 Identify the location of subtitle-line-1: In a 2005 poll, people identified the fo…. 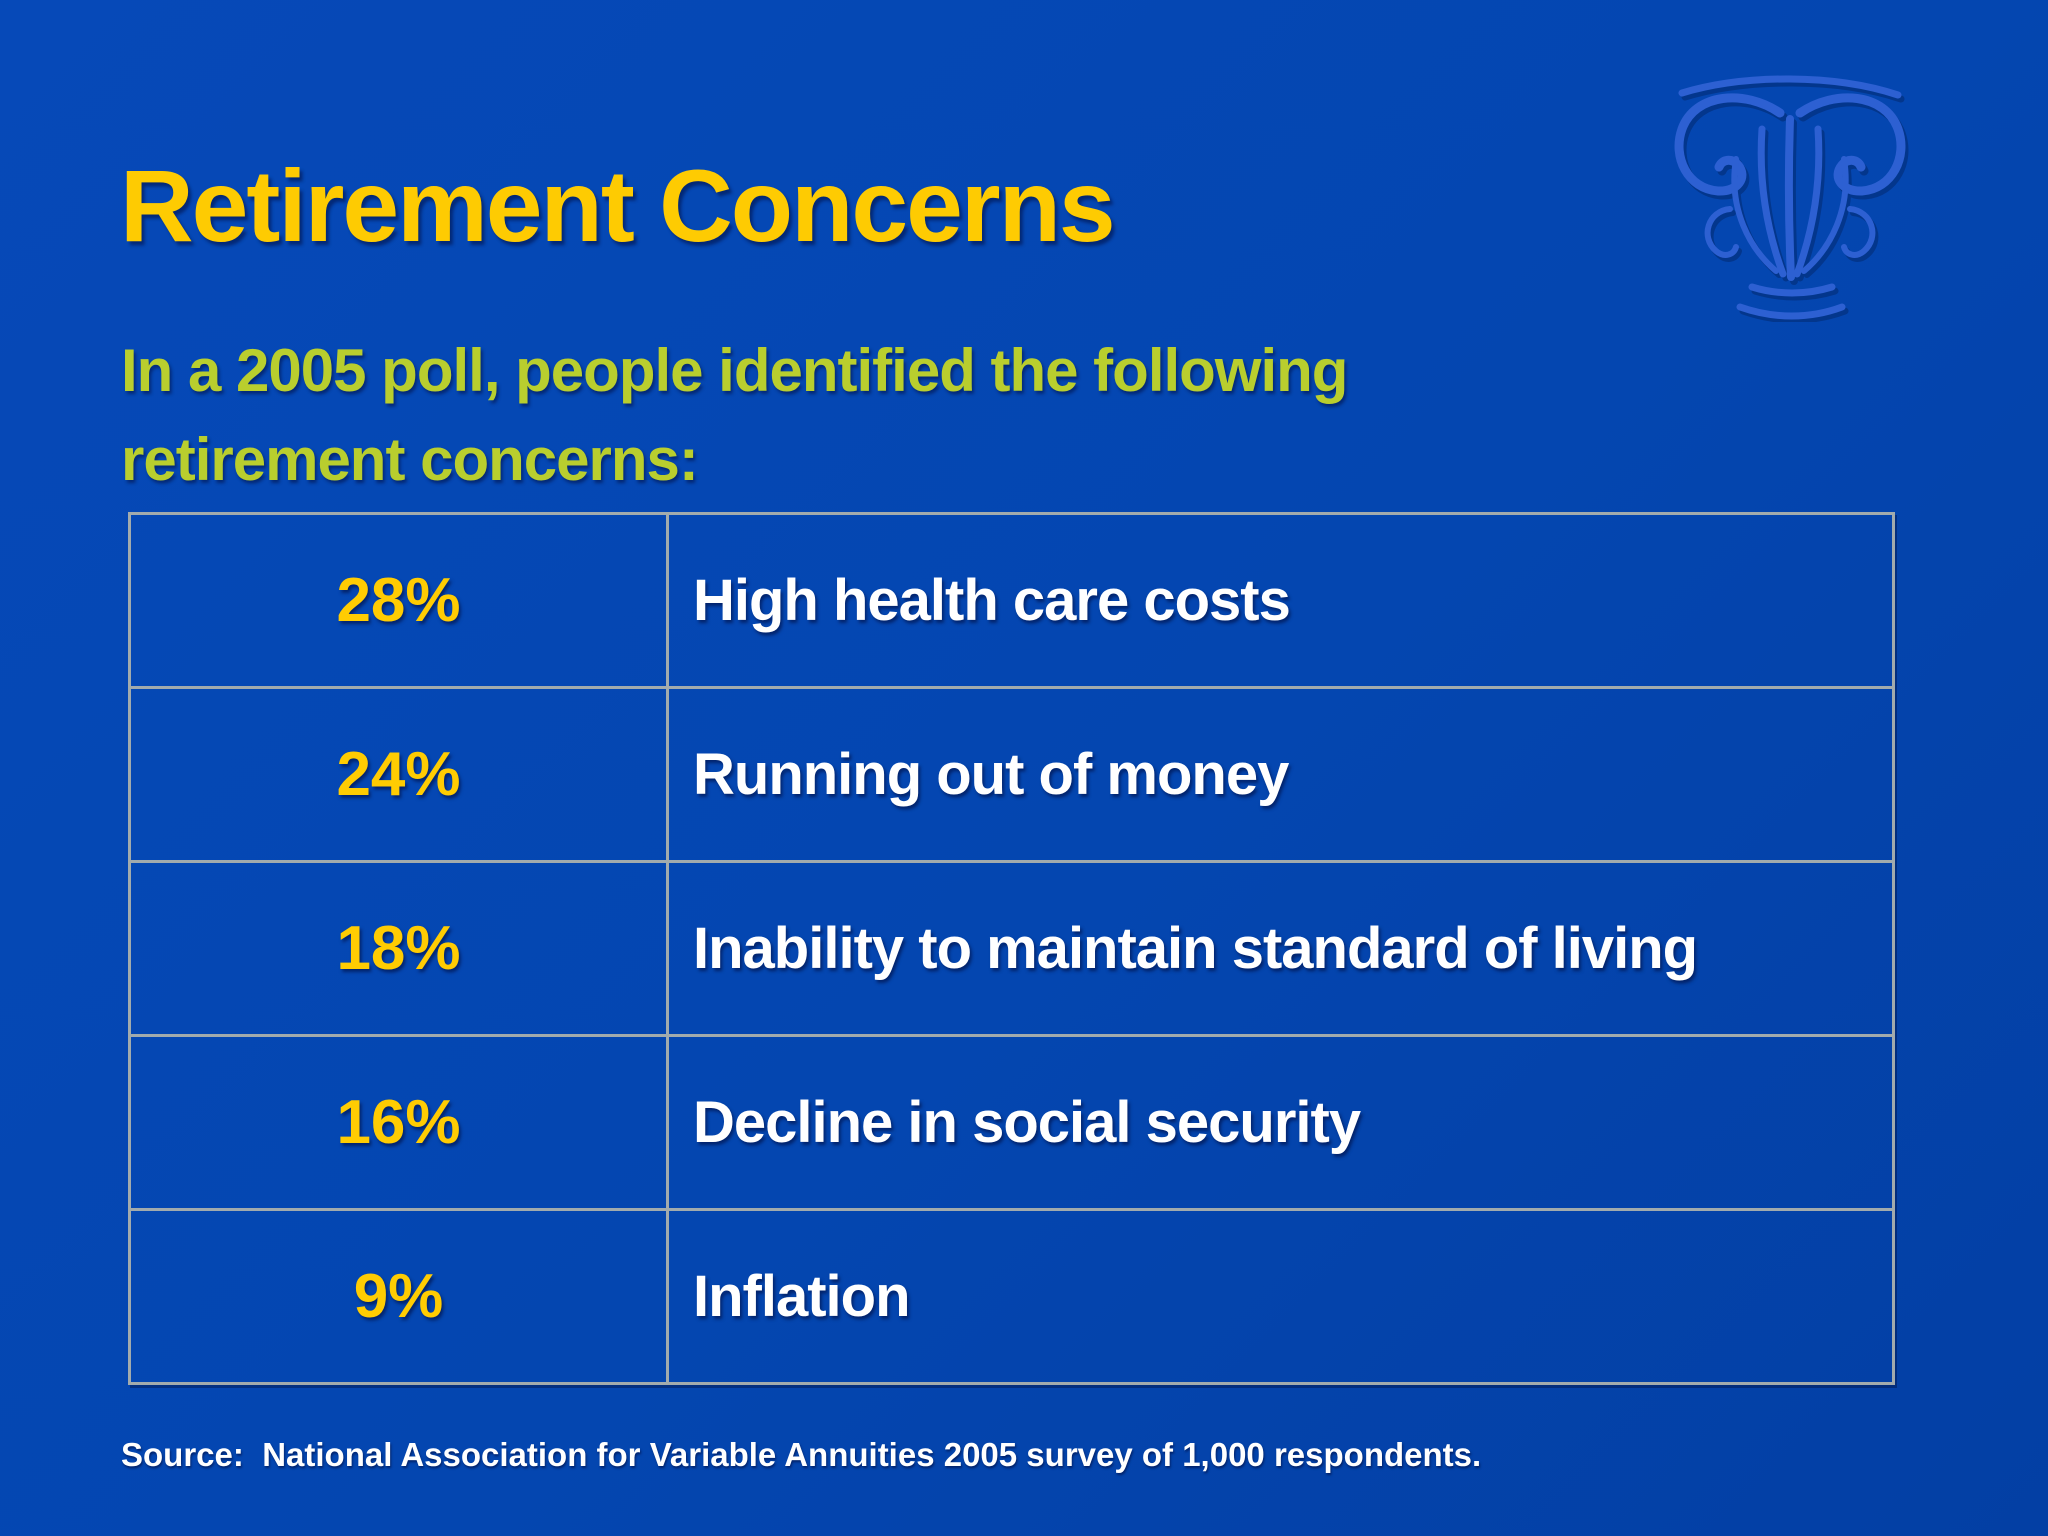
(734, 370).